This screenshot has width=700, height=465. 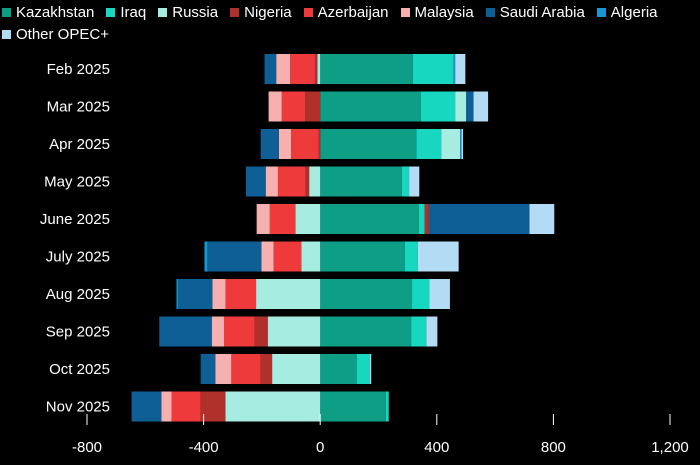 What do you see at coordinates (320, 447) in the screenshot?
I see `x-tick-label: 0` at bounding box center [320, 447].